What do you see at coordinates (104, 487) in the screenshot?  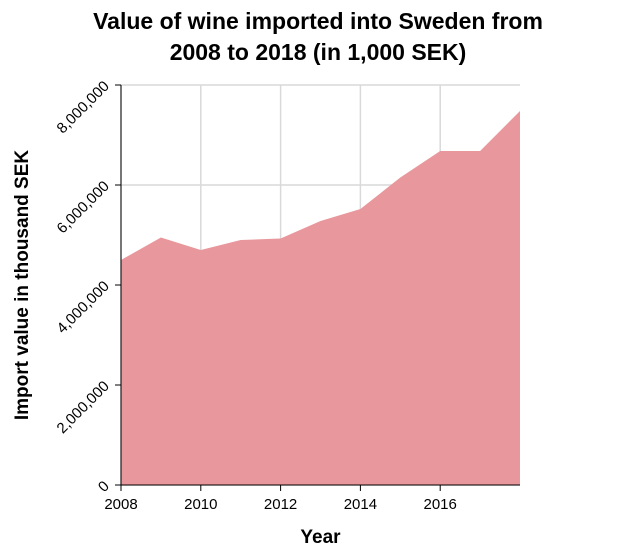 I see `y-tick-label: 0` at bounding box center [104, 487].